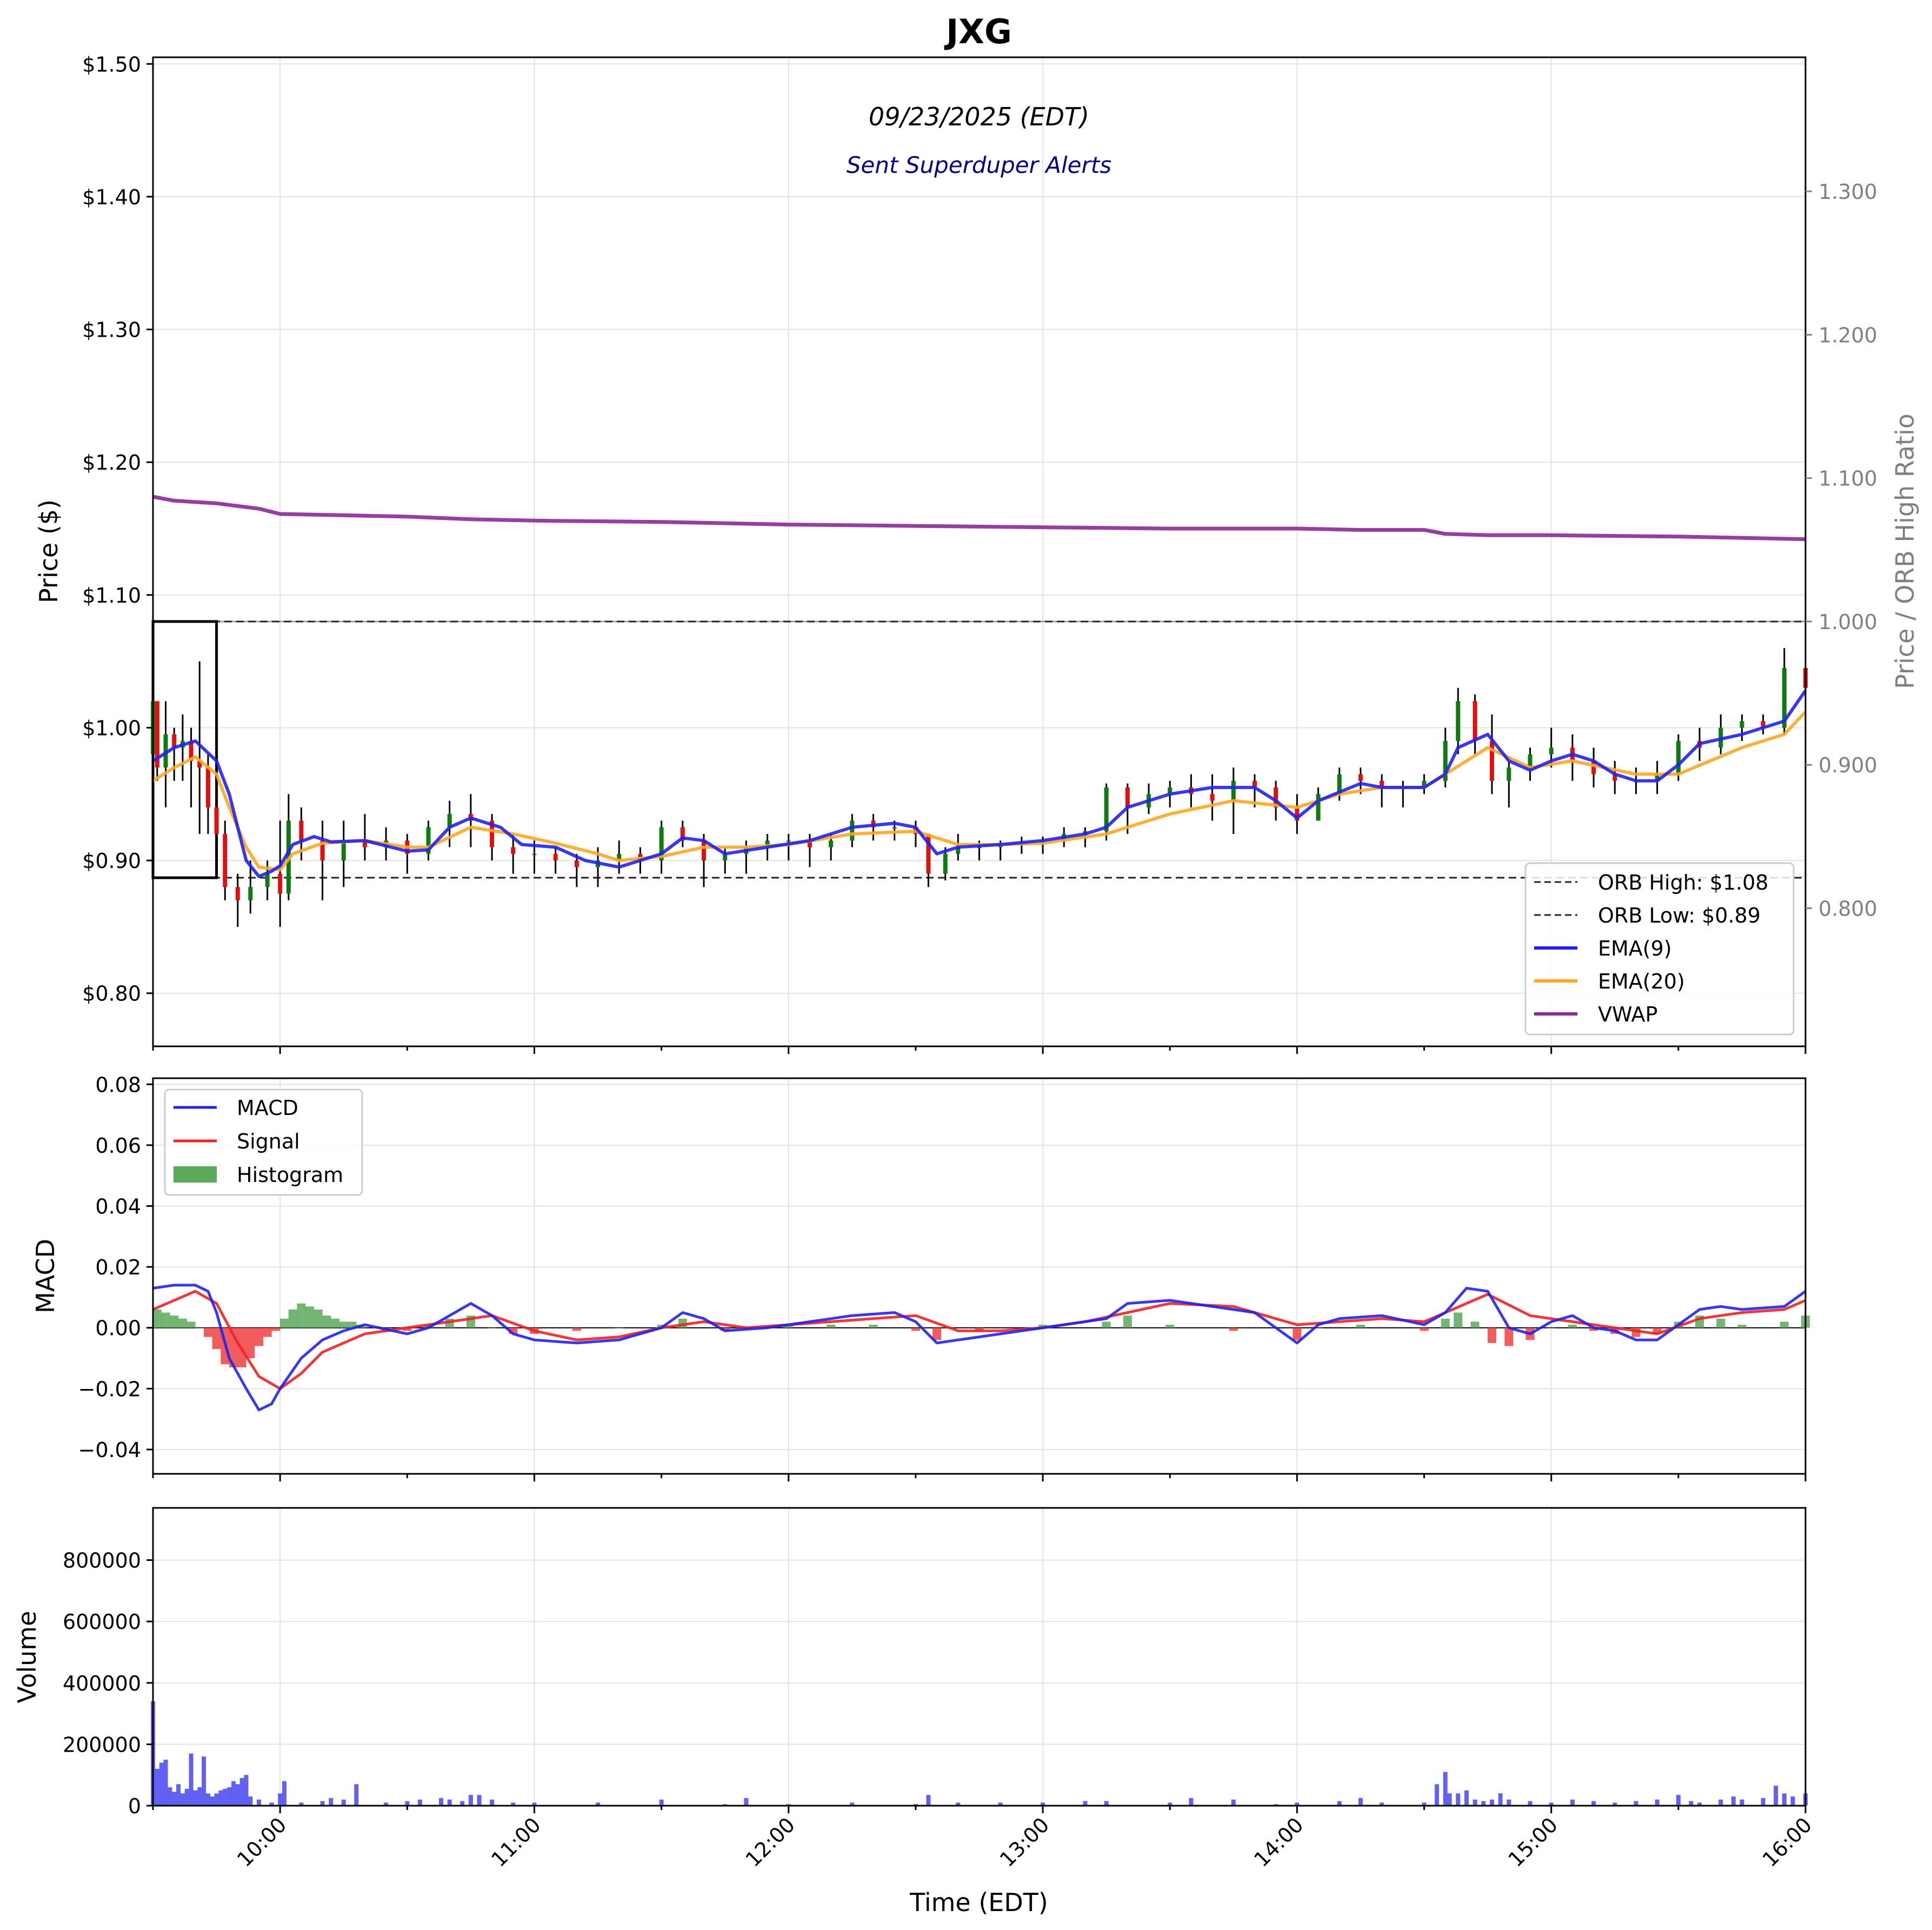  Describe the element at coordinates (118, 1146) in the screenshot. I see `macd-y-tick-label: 0.06` at that location.